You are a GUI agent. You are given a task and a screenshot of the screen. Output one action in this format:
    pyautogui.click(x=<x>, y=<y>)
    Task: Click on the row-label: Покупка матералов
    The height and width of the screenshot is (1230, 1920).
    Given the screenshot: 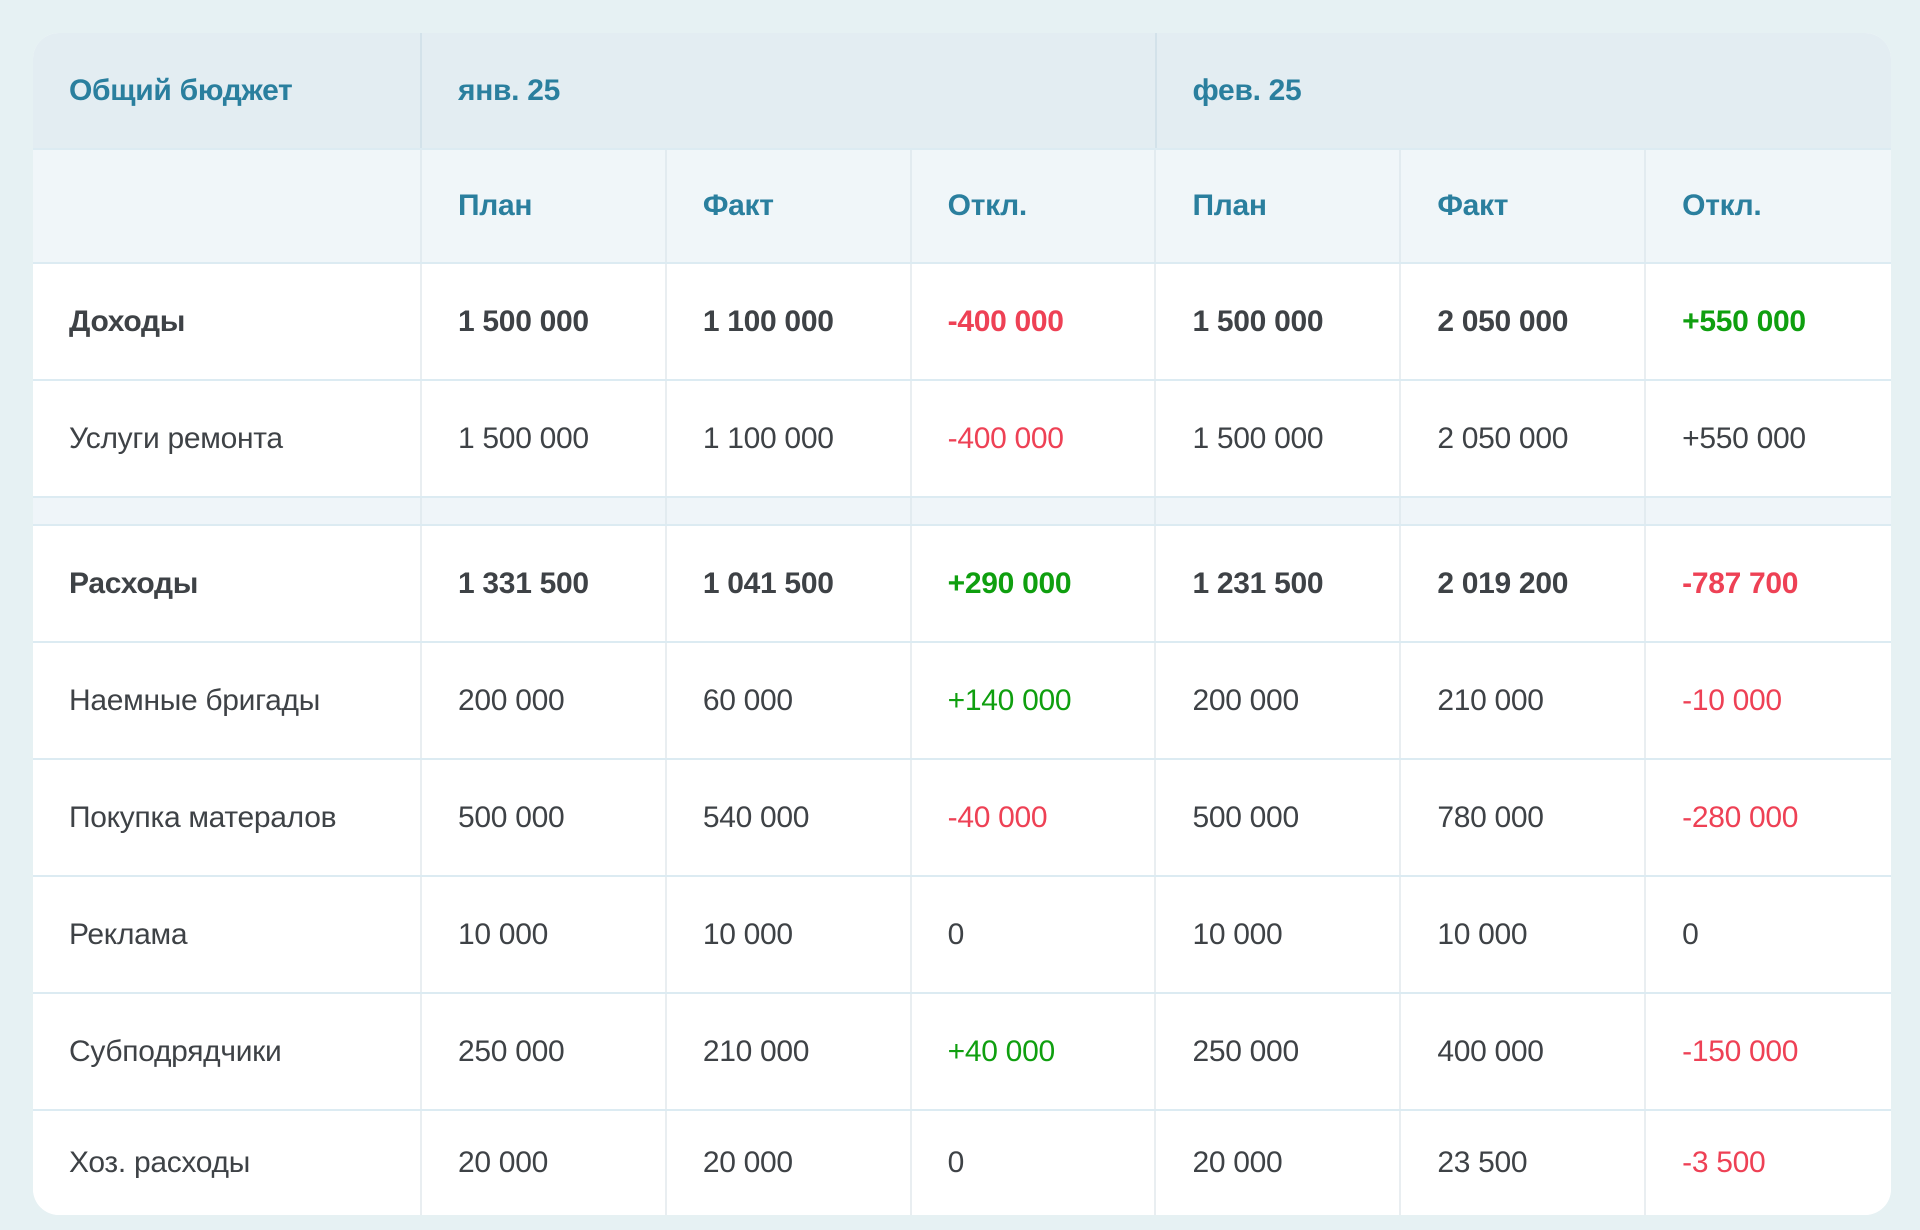 What is the action you would take?
    pyautogui.click(x=227, y=817)
    